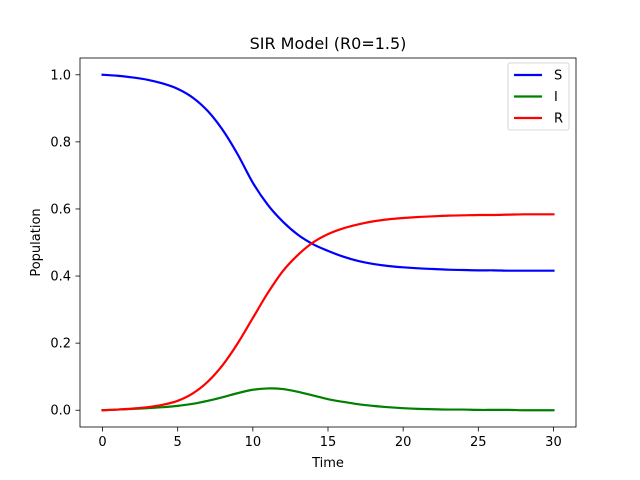  Describe the element at coordinates (558, 76) in the screenshot. I see `legend-label-s: S` at that location.